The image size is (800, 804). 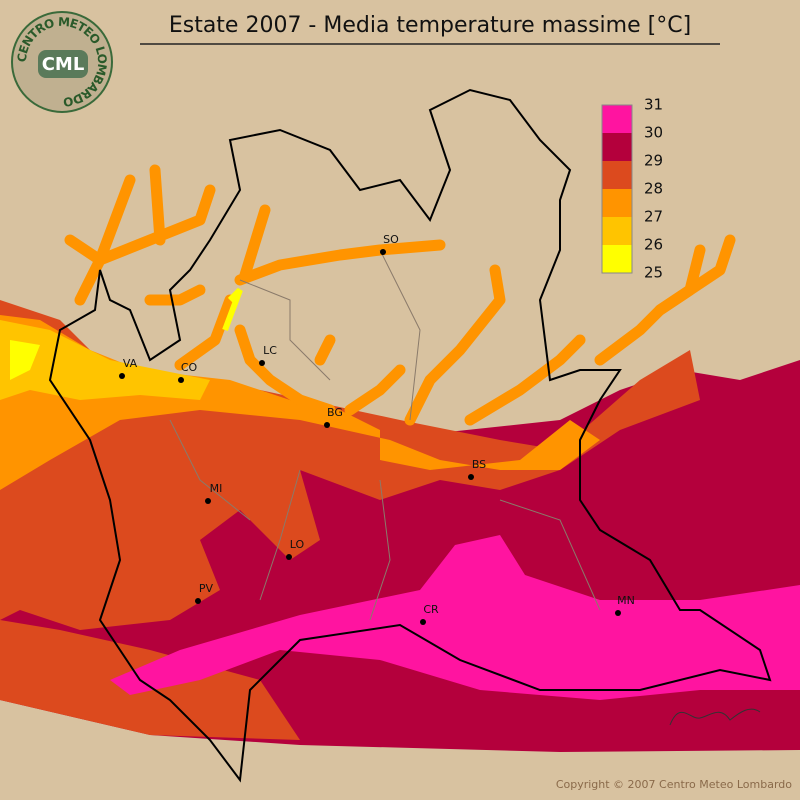 What do you see at coordinates (216, 488) in the screenshot?
I see `city-label: MI` at bounding box center [216, 488].